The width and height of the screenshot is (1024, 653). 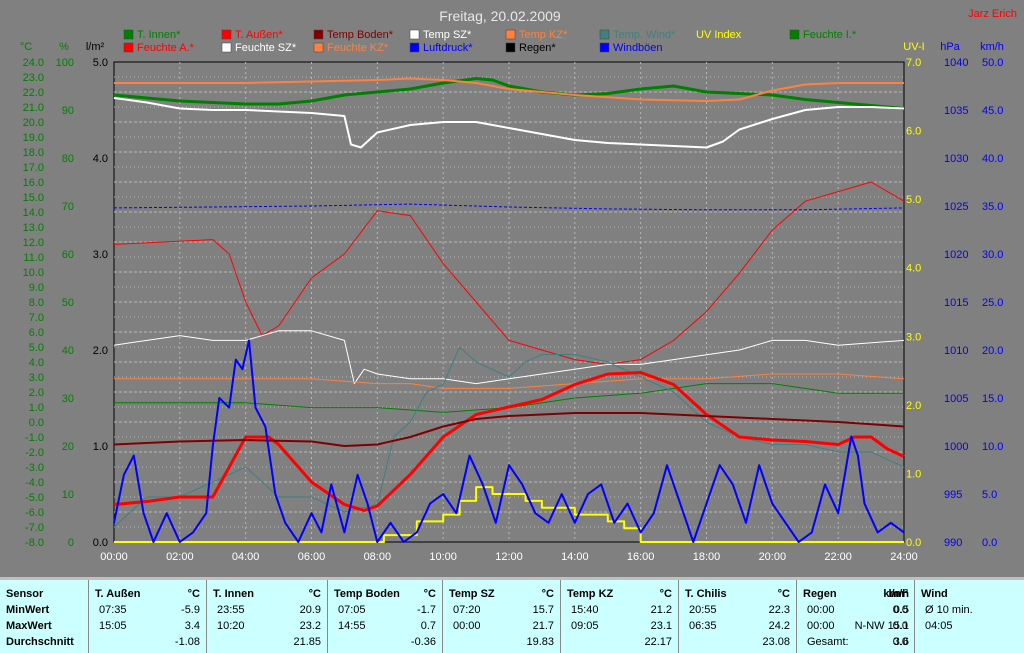 What do you see at coordinates (180, 557) in the screenshot?
I see `x-tick-label: 02:00` at bounding box center [180, 557].